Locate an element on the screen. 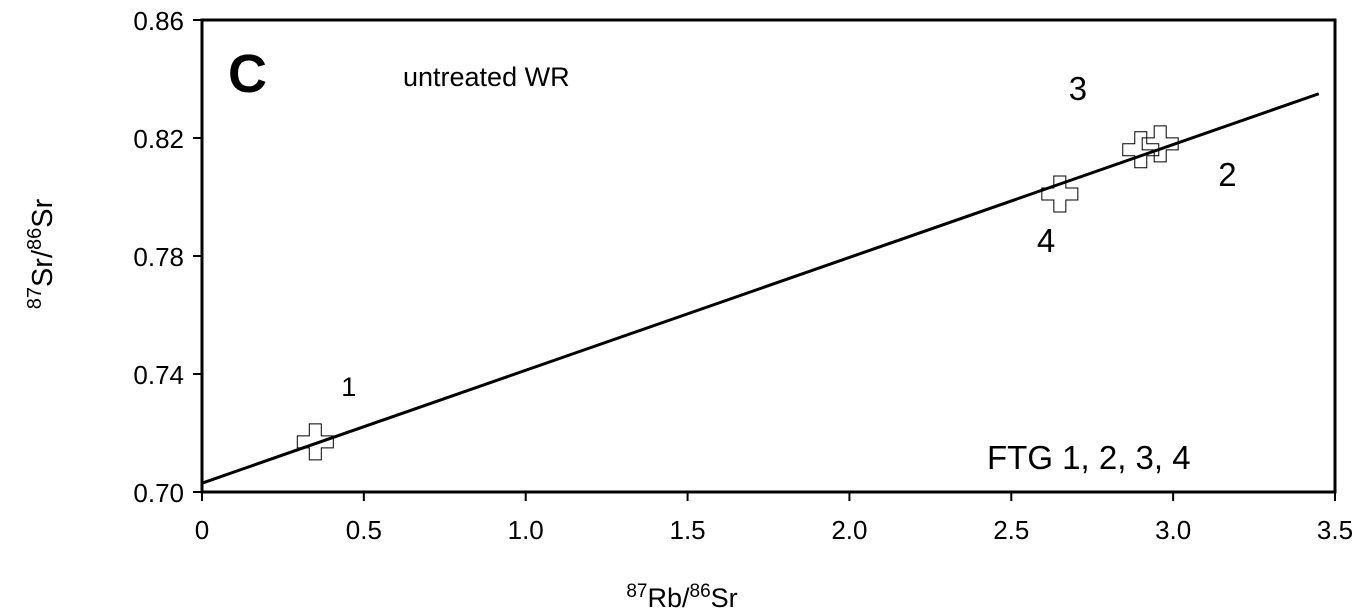 The image size is (1362, 613). y-tick-label: 0.78 is located at coordinates (158, 257).